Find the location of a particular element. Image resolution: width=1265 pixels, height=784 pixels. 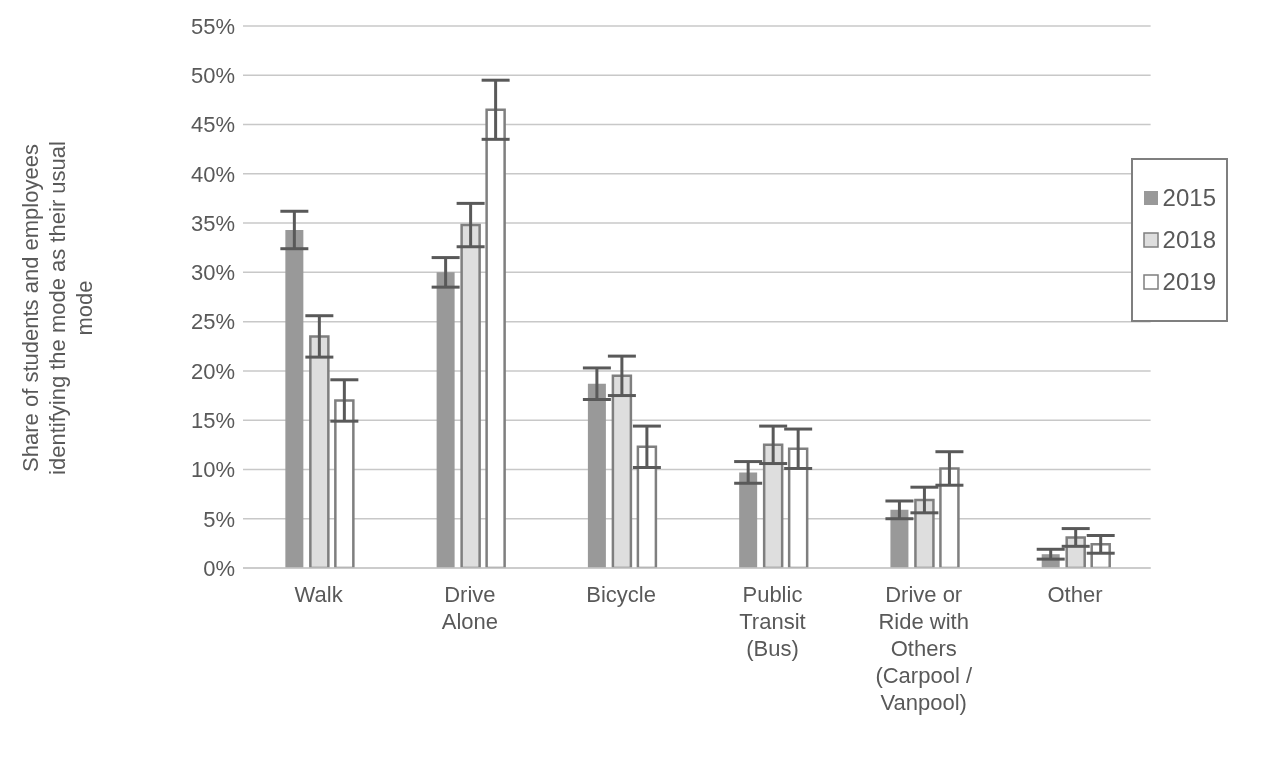

y-tick-label: 45% is located at coordinates (212, 125).